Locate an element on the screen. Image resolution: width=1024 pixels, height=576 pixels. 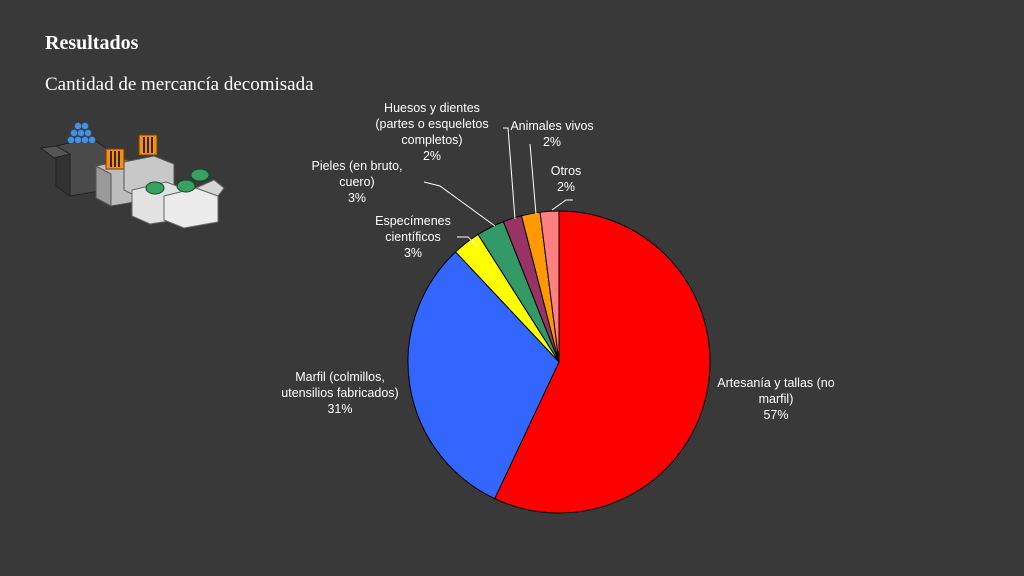
slice-label-2: Especímenes científicos 3% is located at coordinates (413, 237).